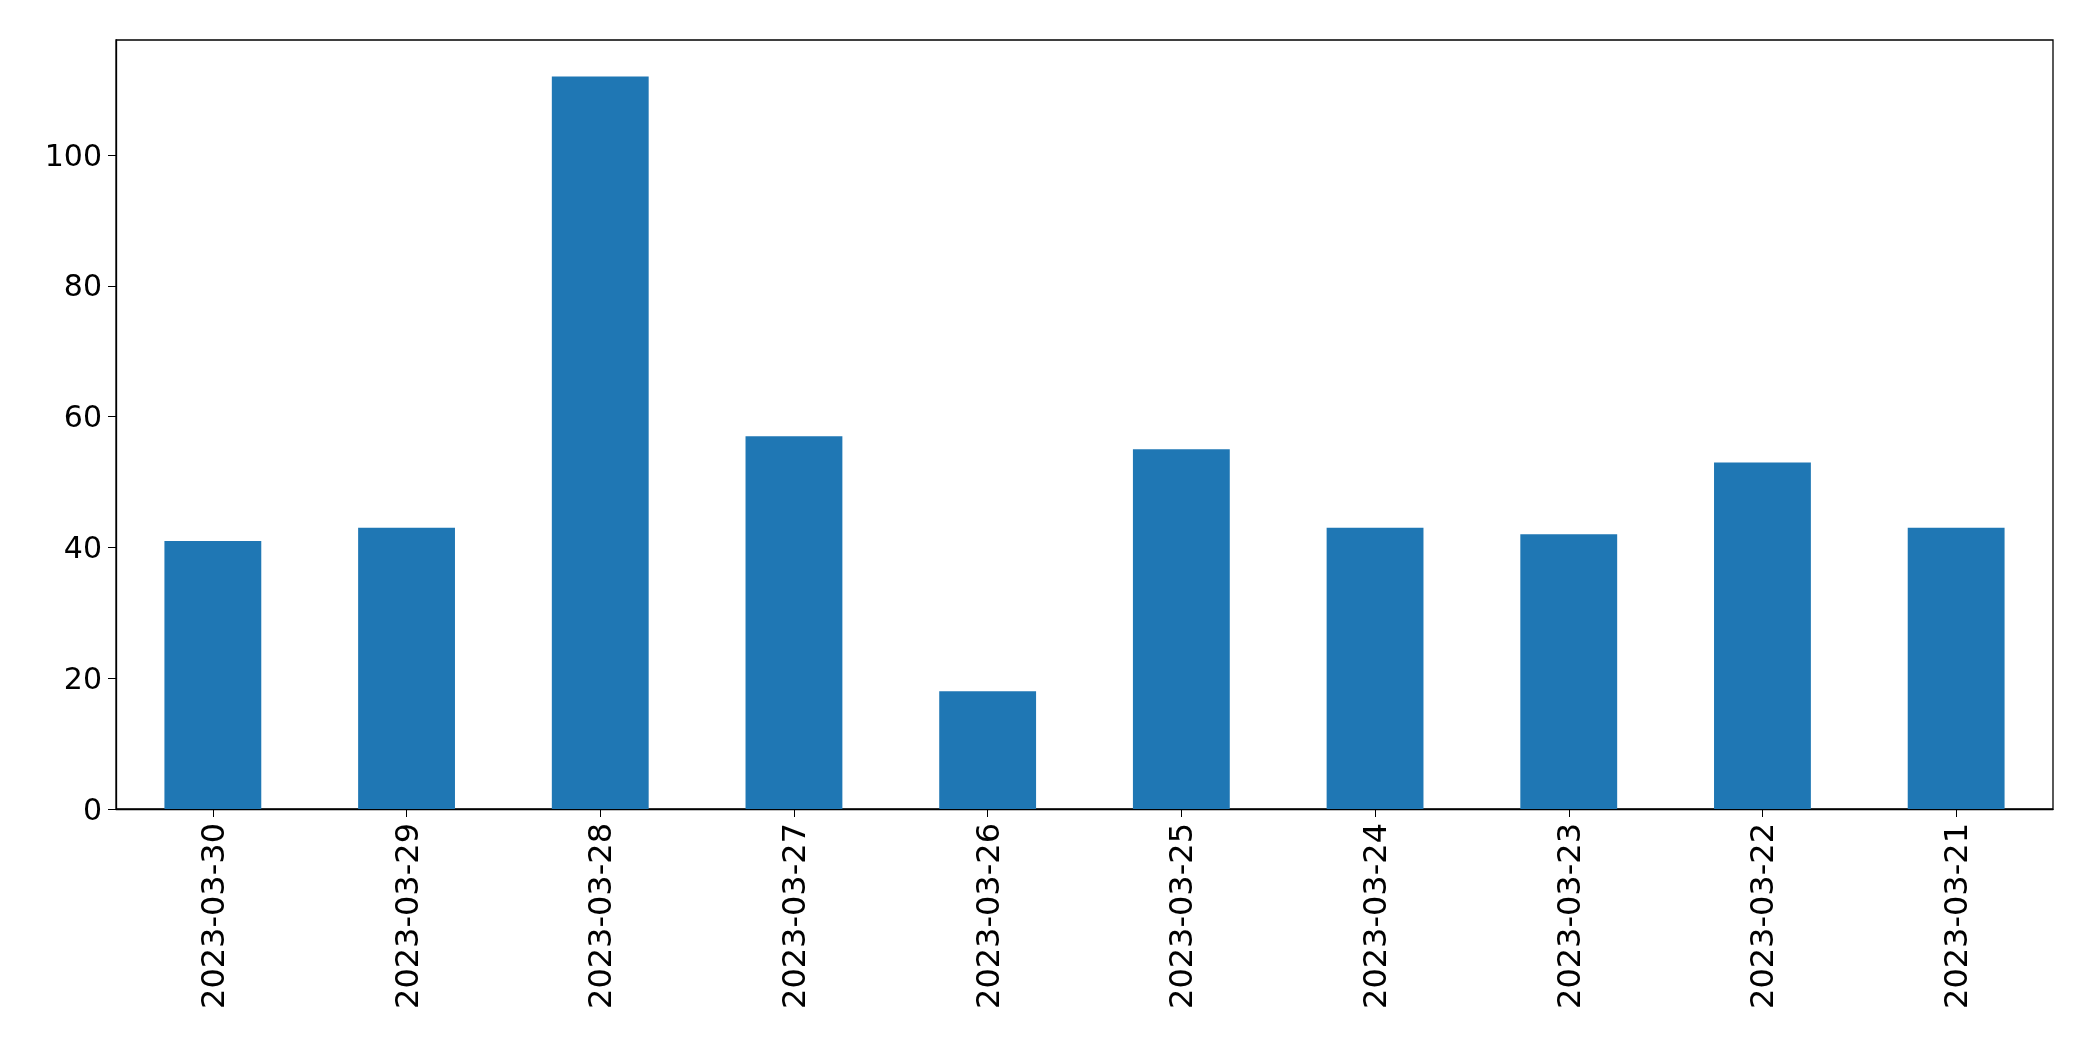  I want to click on x-tick-label: 2023-03-29, so click(406, 916).